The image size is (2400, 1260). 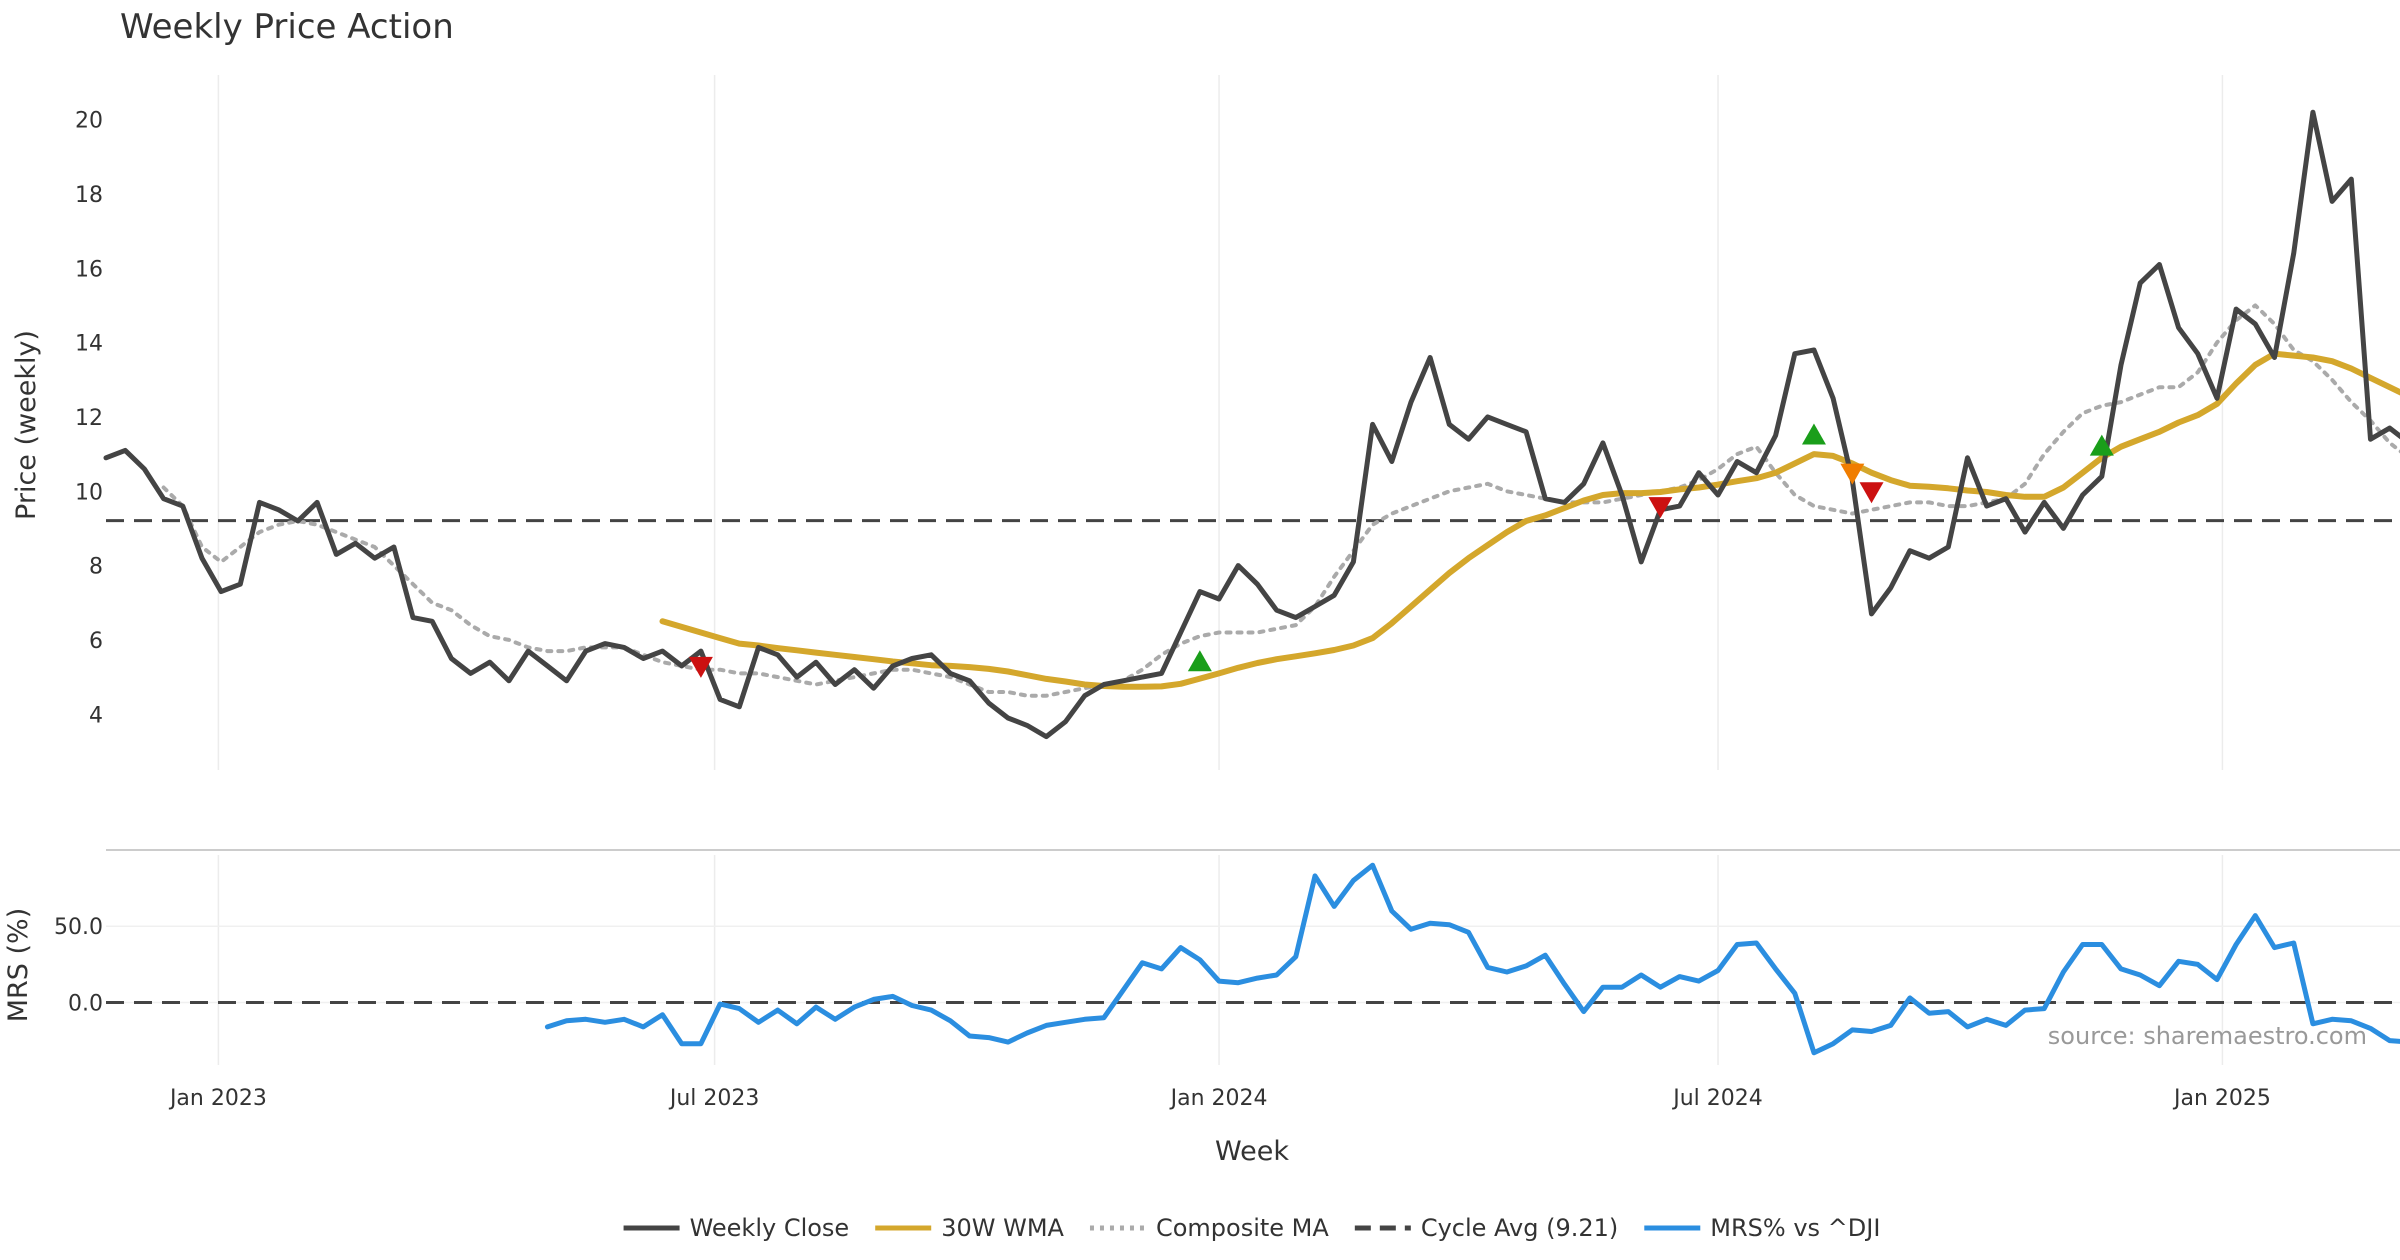 I want to click on legend-item: Weekly Close, so click(x=736, y=1228).